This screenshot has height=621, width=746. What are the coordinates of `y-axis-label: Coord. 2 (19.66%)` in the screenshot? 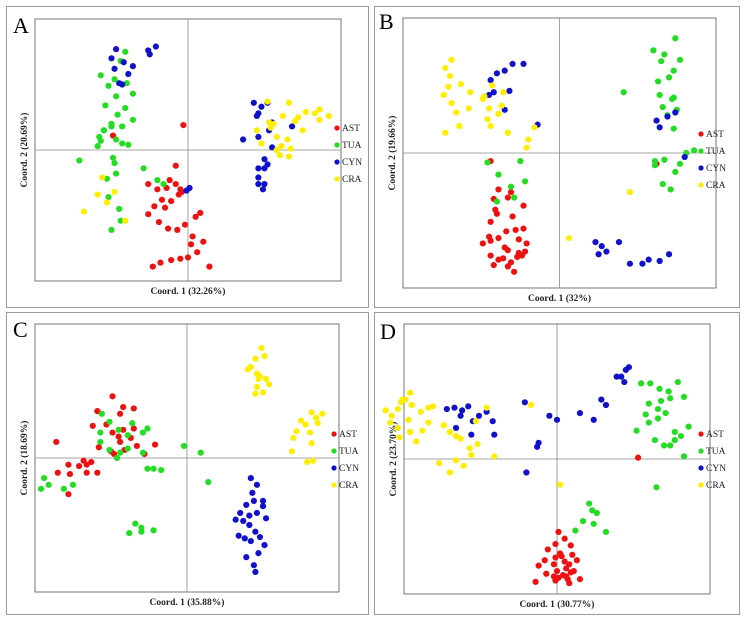 It's located at (392, 153).